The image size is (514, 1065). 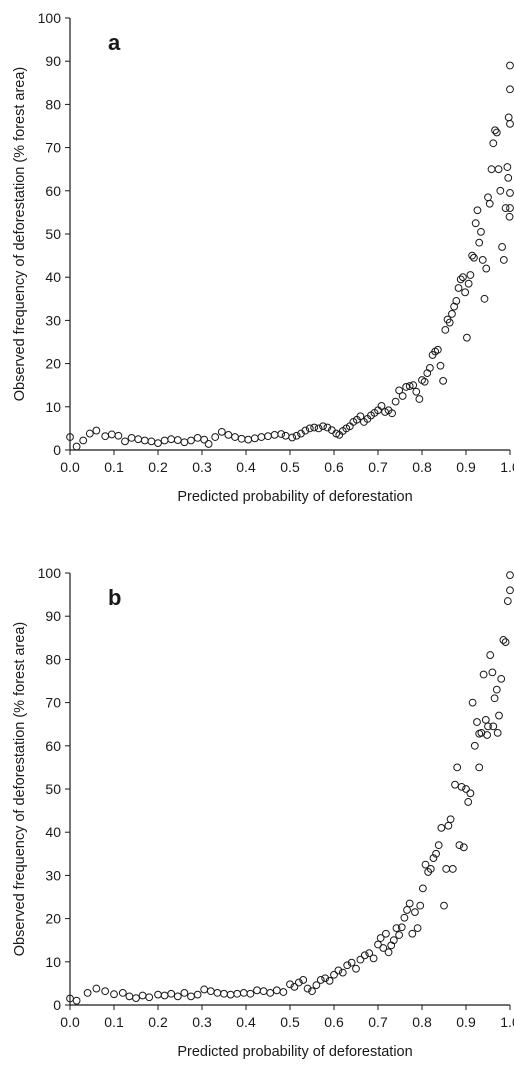 What do you see at coordinates (507, 1022) in the screenshot?
I see `x-tick-label: 1.0` at bounding box center [507, 1022].